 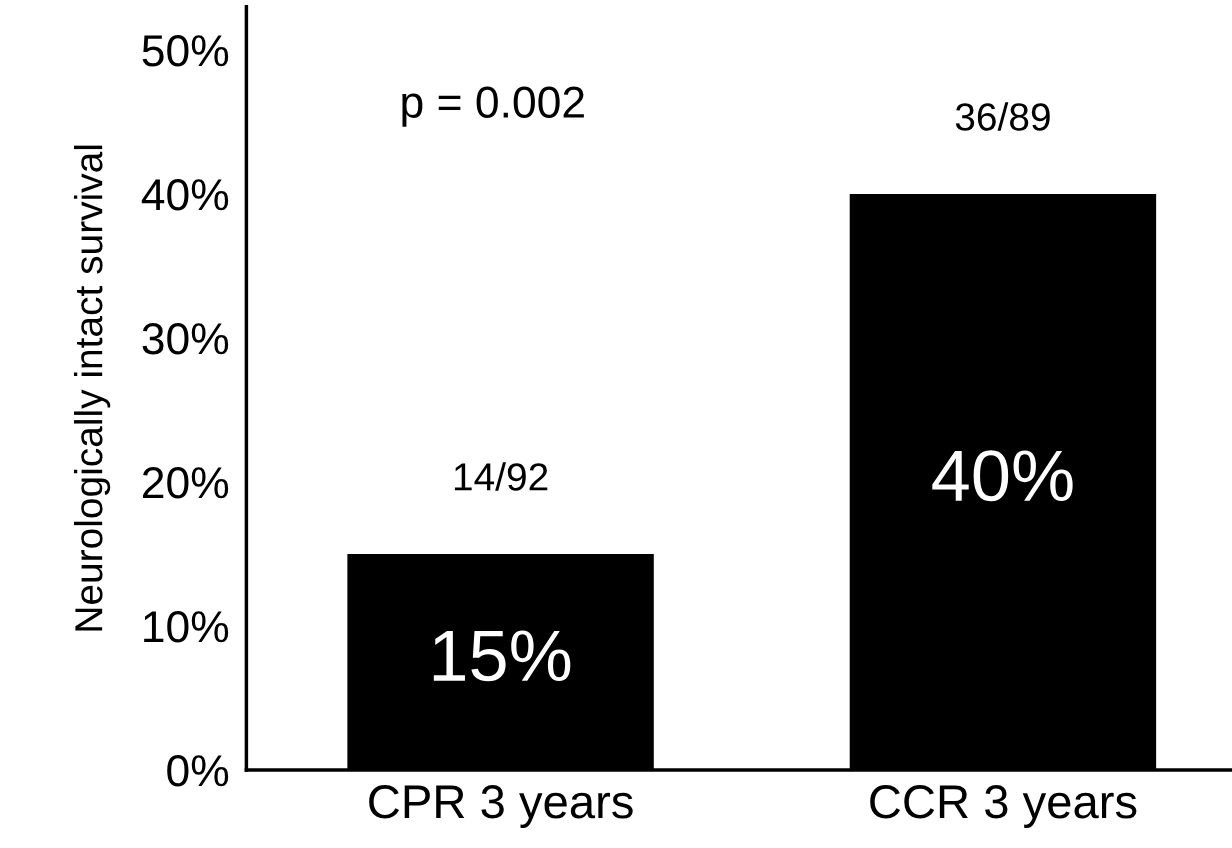 What do you see at coordinates (501, 806) in the screenshot?
I see `x-tick-label: CPR 3 years` at bounding box center [501, 806].